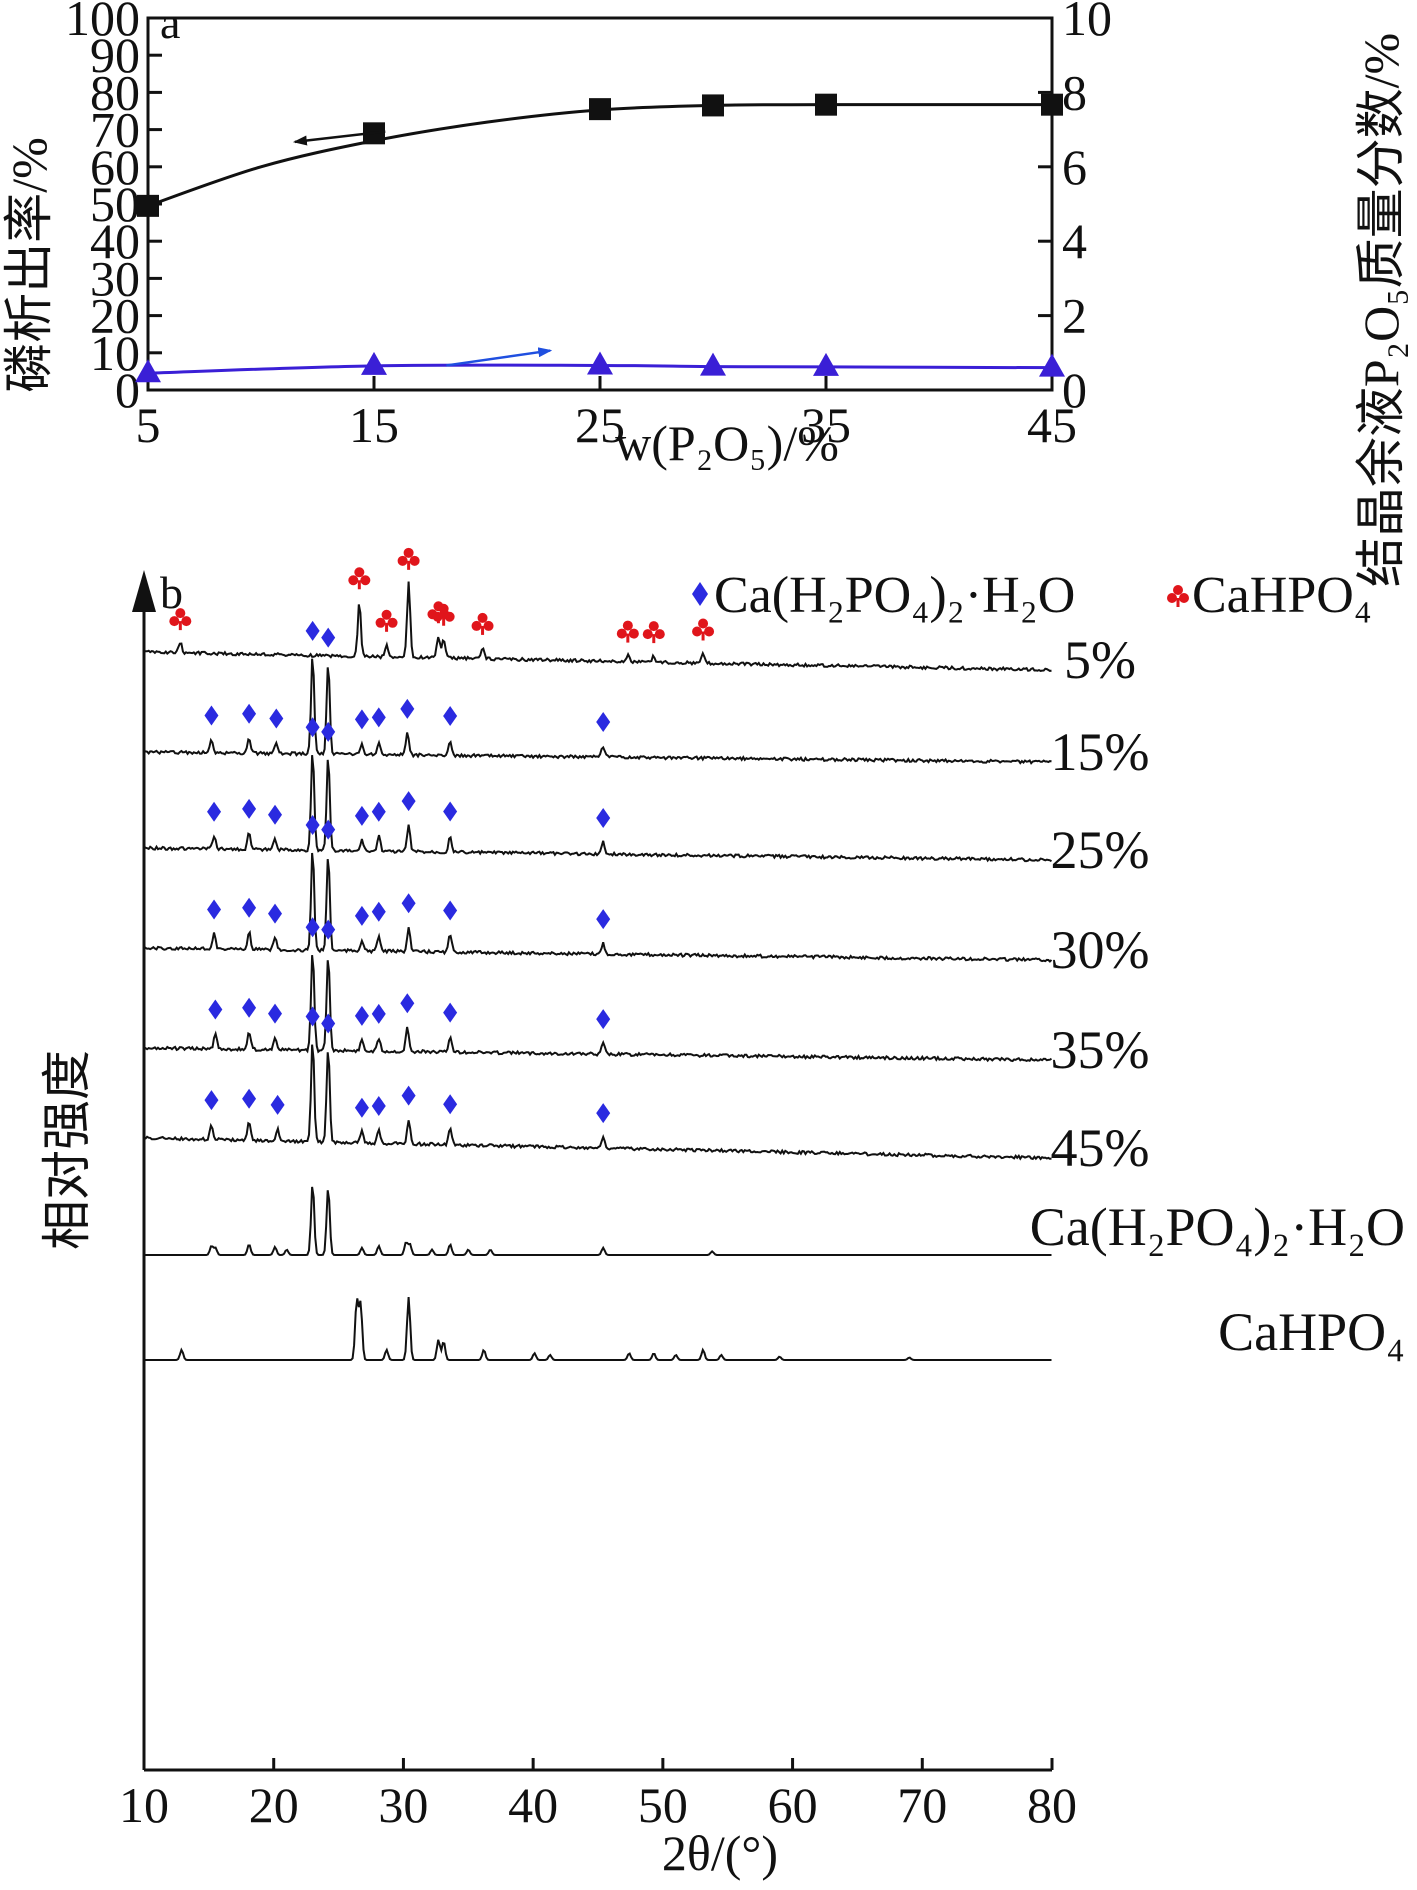 The height and width of the screenshot is (1890, 1417). Describe the element at coordinates (339, 138) in the screenshot. I see `left-axis-arrow` at that location.